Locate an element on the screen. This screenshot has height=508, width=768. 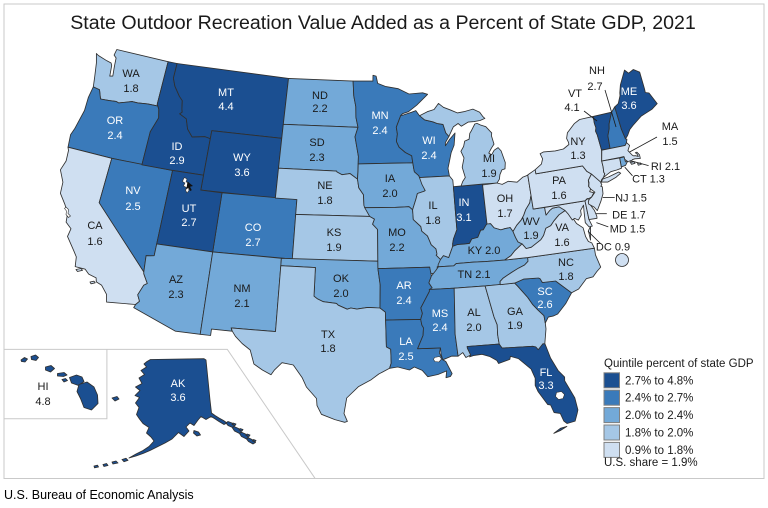
svg-text: 3.3 is located at coordinates (545, 386).